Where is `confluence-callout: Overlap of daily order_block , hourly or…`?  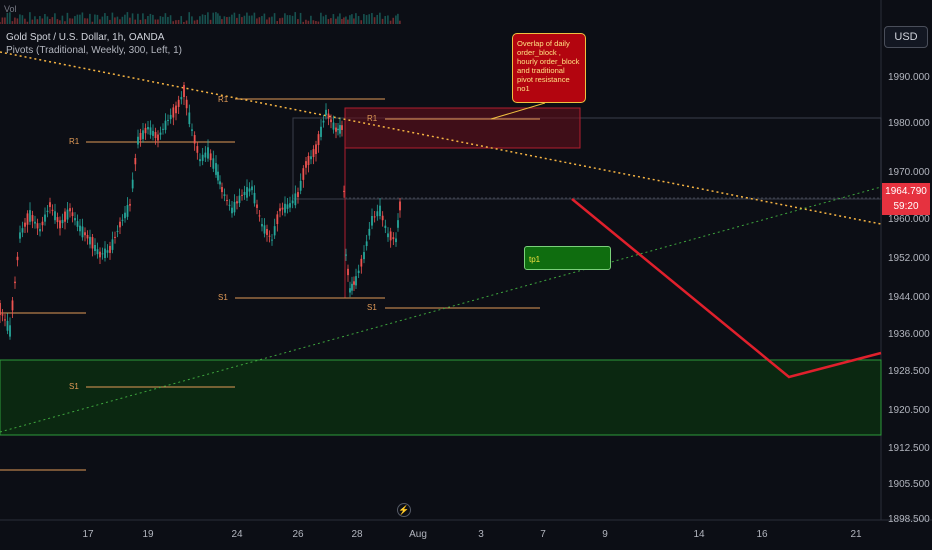
confluence-callout: Overlap of daily order_block , hourly or… is located at coordinates (549, 68).